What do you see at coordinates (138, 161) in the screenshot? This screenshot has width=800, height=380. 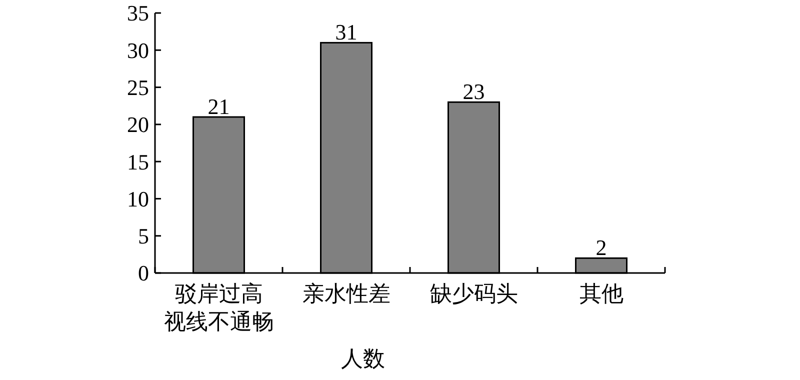 I see `y-tick-label: 15` at bounding box center [138, 161].